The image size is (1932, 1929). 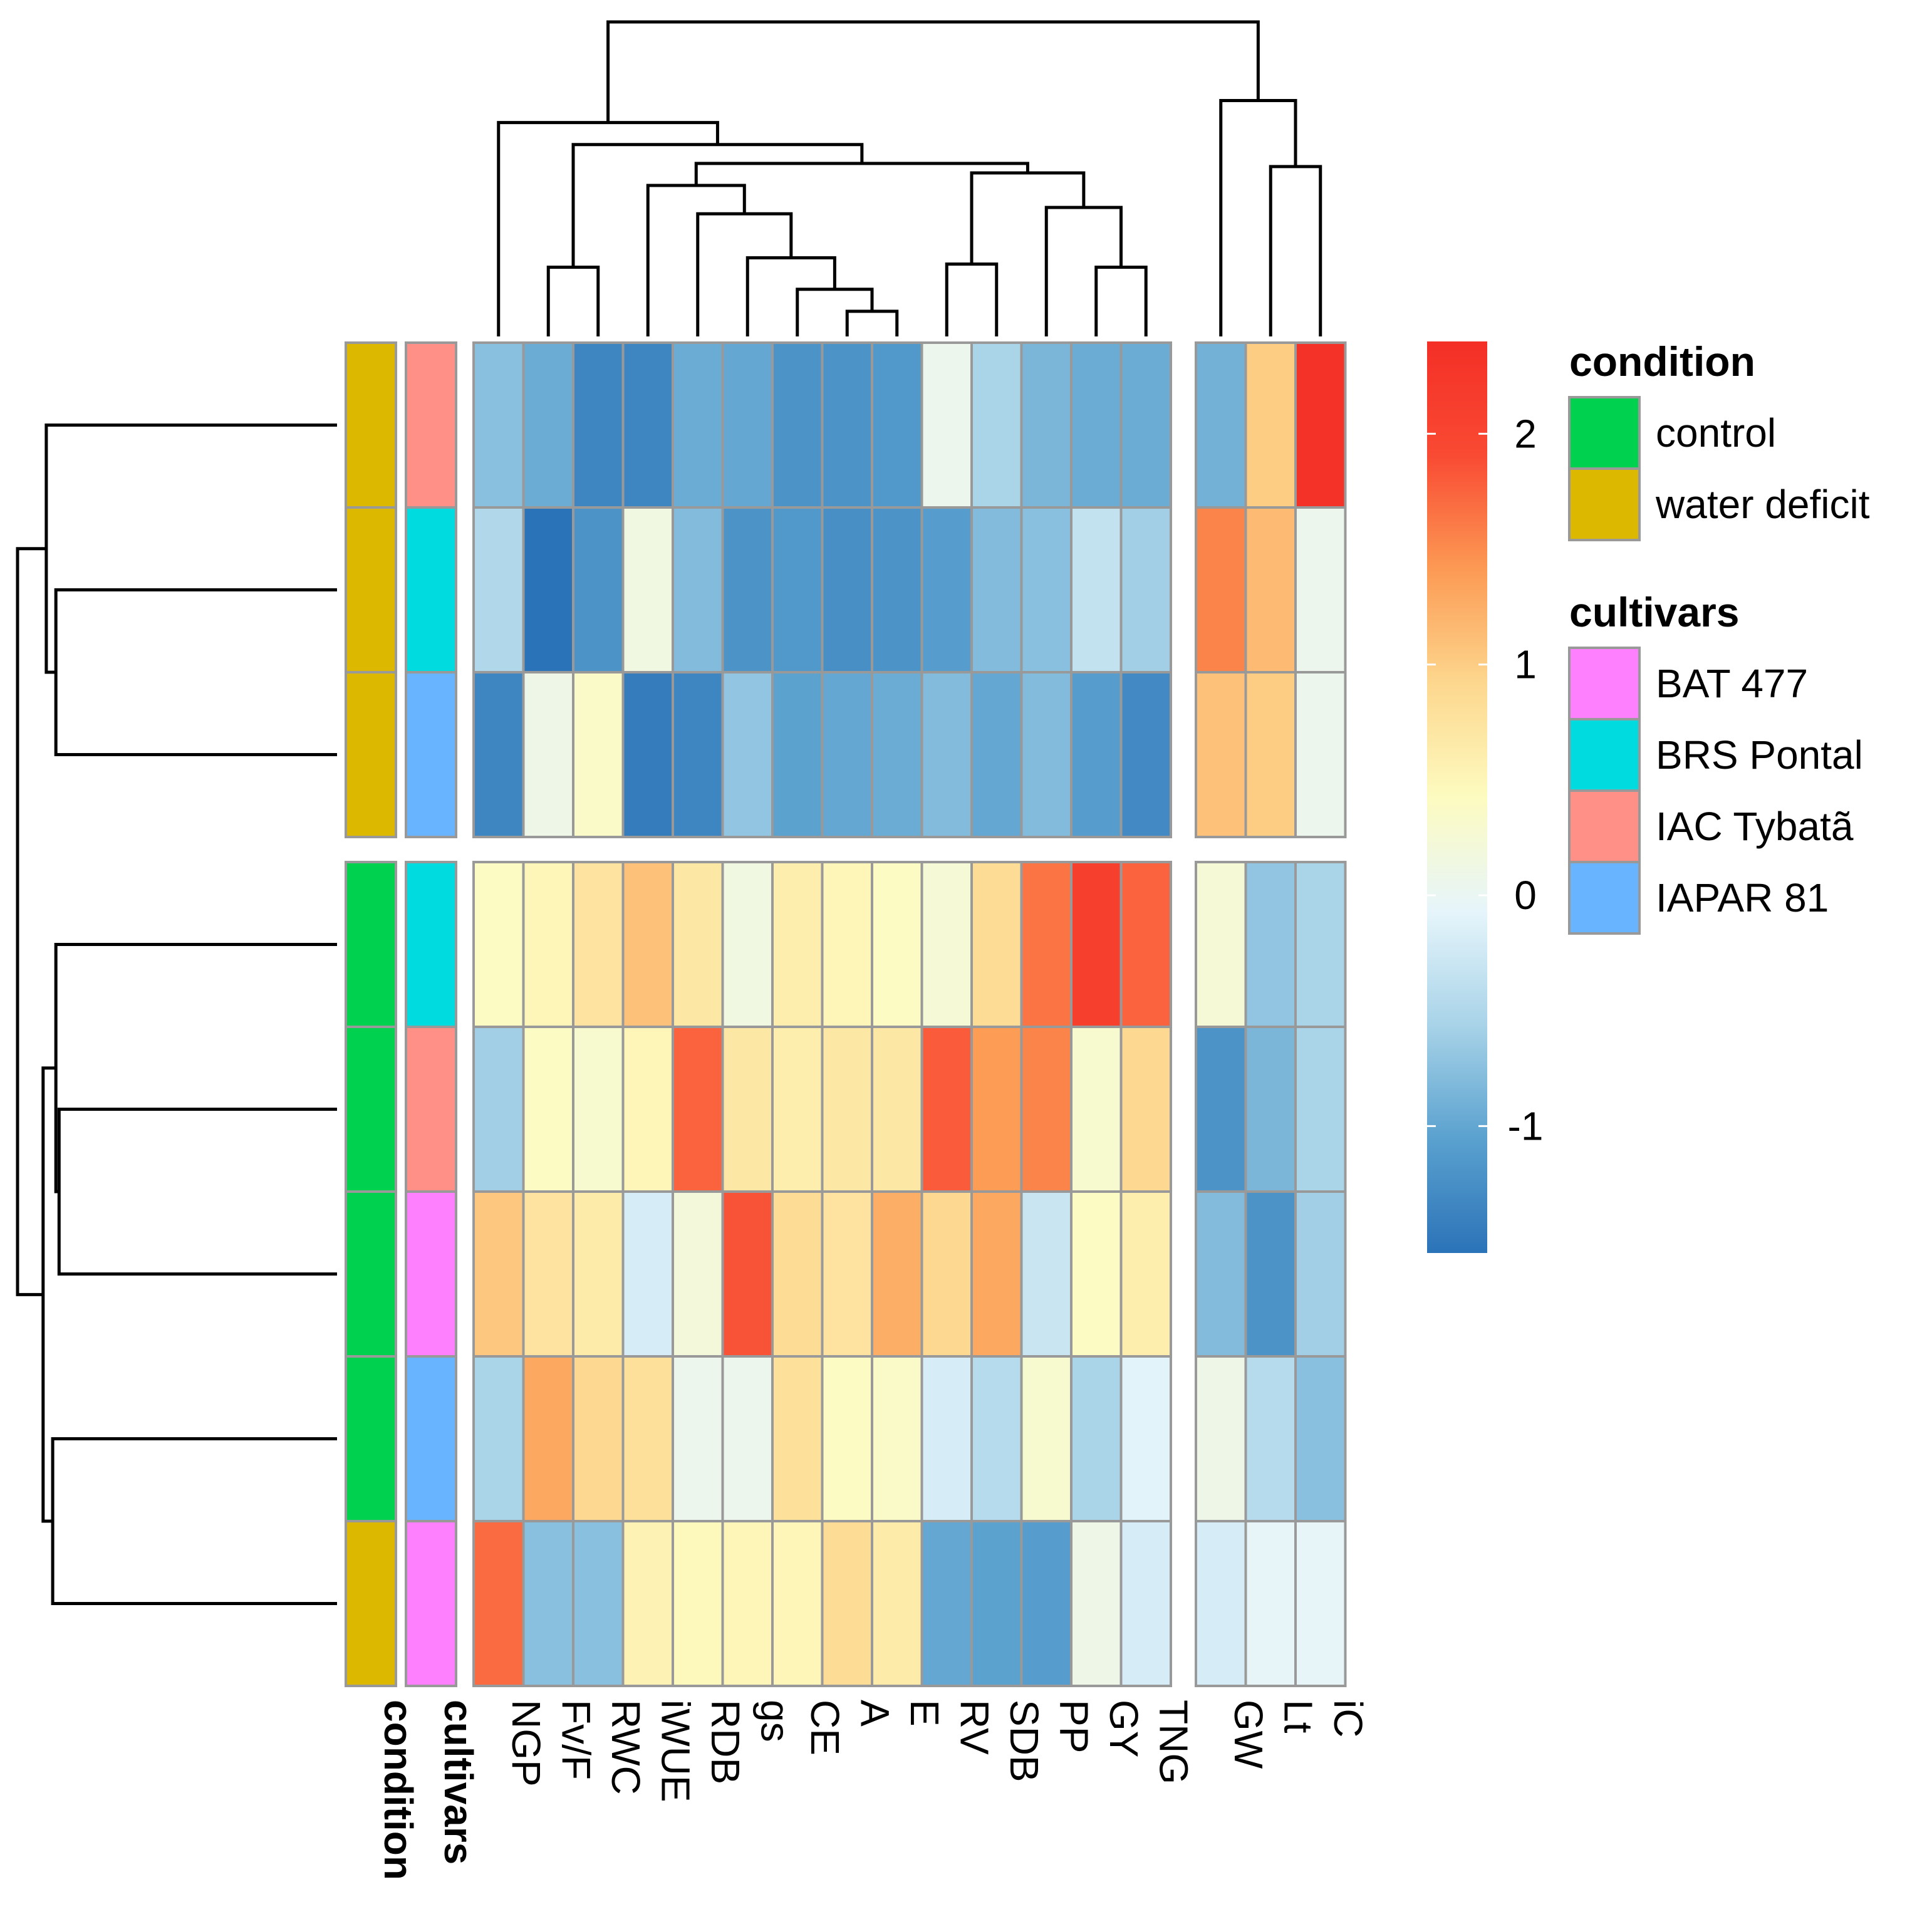 I want to click on color-scale-tick-label: -1, so click(x=1526, y=1125).